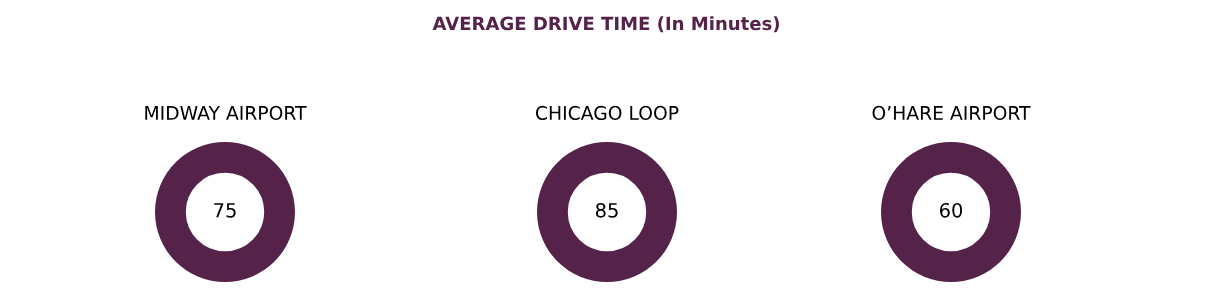  What do you see at coordinates (226, 113) in the screenshot?
I see `chart-title: MIDWAY AIRPORT` at bounding box center [226, 113].